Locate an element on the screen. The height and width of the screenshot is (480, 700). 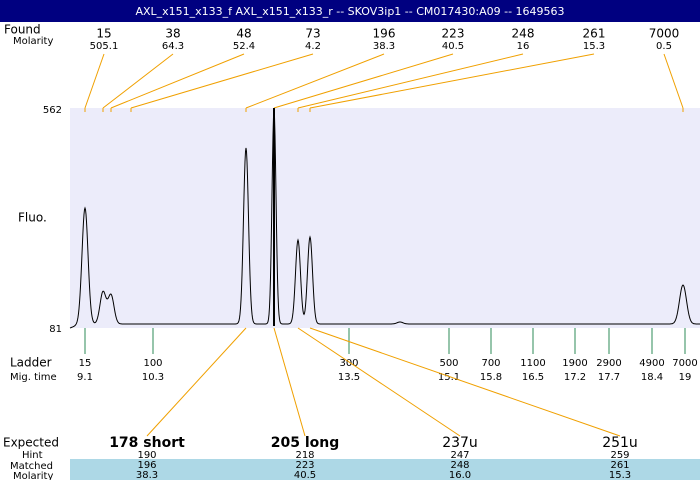
ladder-size: 4900 is located at coordinates (651, 363).